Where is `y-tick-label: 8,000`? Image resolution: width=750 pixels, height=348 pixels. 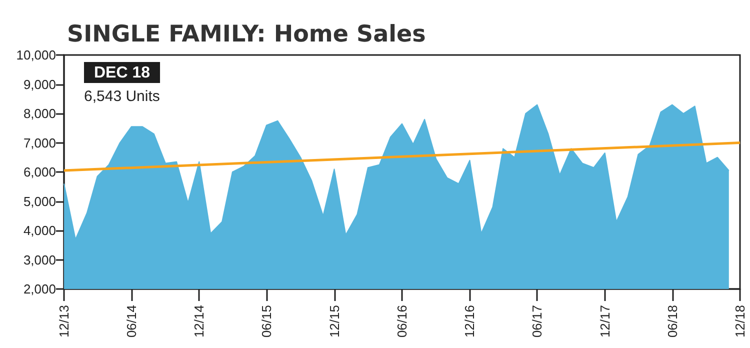
y-tick-label: 8,000 is located at coordinates (39, 113).